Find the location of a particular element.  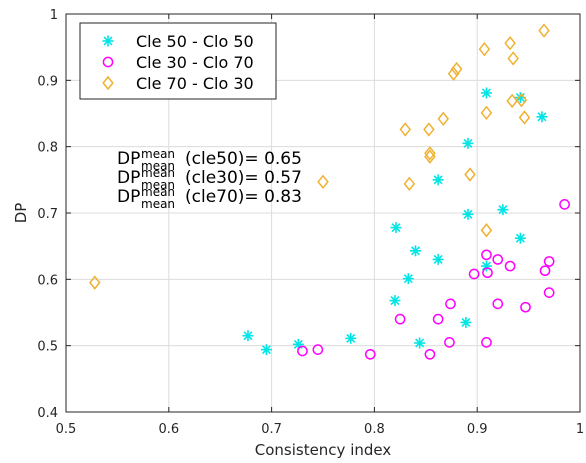

x-tick-label: 0.9 is located at coordinates (477, 429).